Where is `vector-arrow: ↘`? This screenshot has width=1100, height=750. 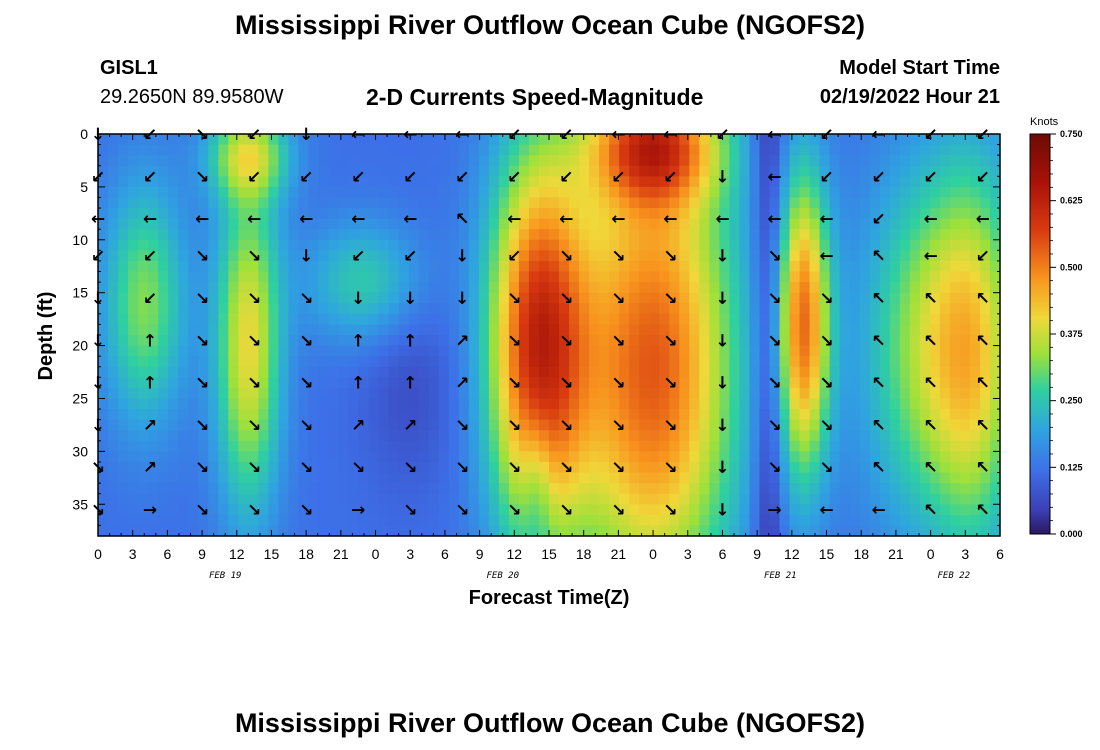
vector-arrow: ↘ is located at coordinates (826, 426).